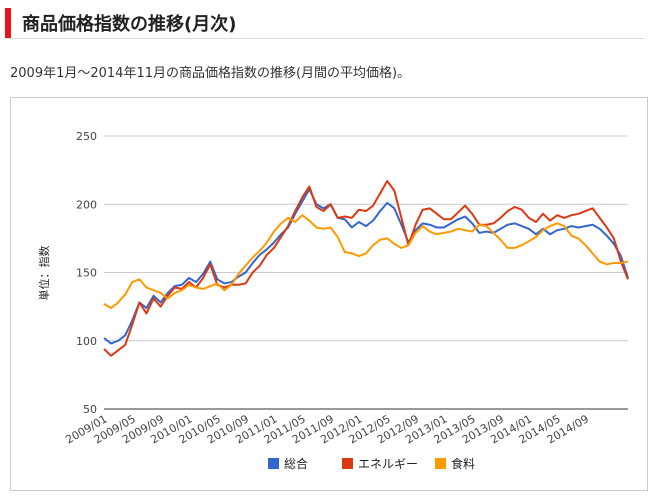 The height and width of the screenshot is (497, 658). I want to click on y-tick-label: 250, so click(86, 136).